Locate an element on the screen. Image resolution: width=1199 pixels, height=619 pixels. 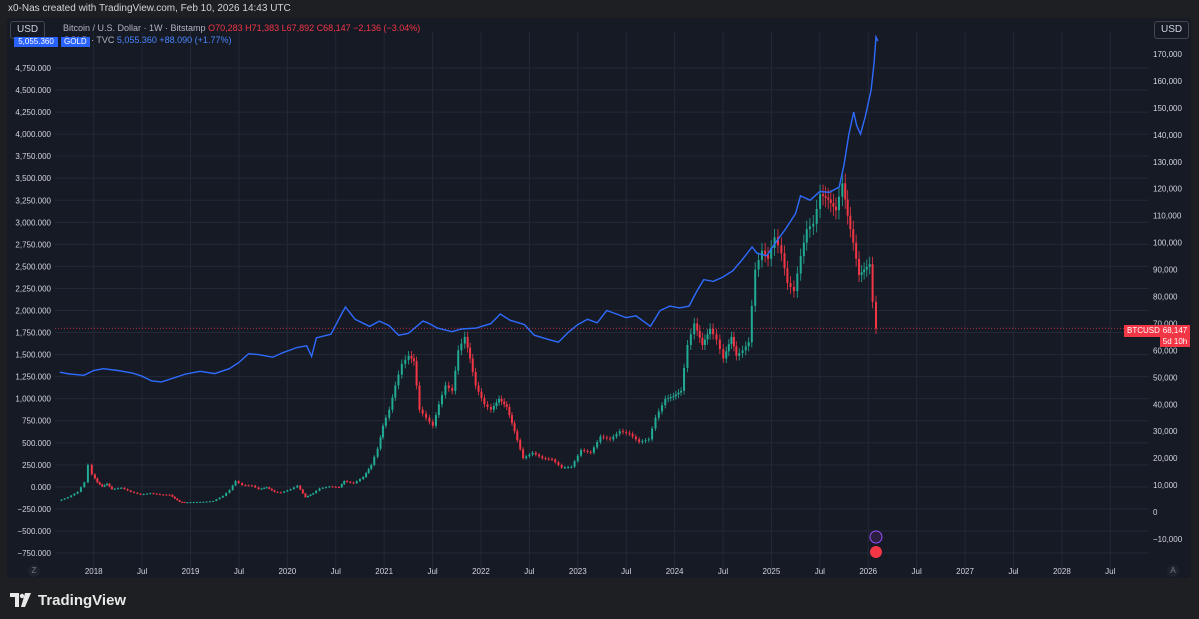
right-axis-tick: 120,000 is located at coordinates (1167, 189).